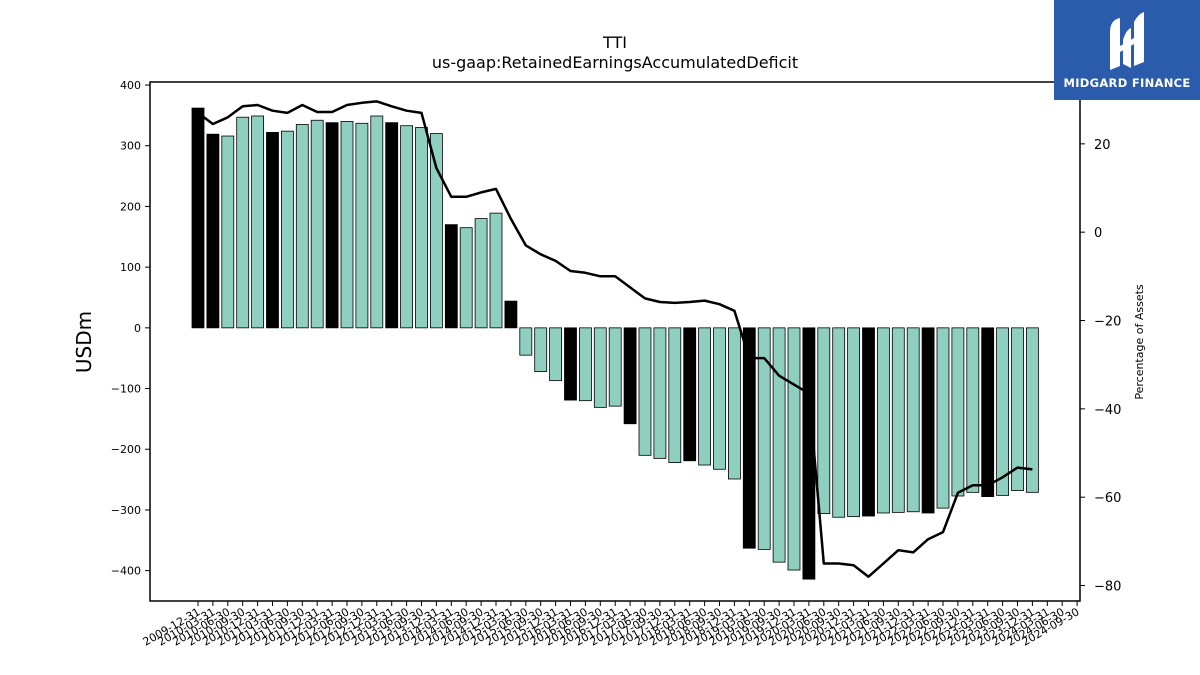 The width and height of the screenshot is (1200, 675). I want to click on y-tick-label: −100, so click(126, 389).